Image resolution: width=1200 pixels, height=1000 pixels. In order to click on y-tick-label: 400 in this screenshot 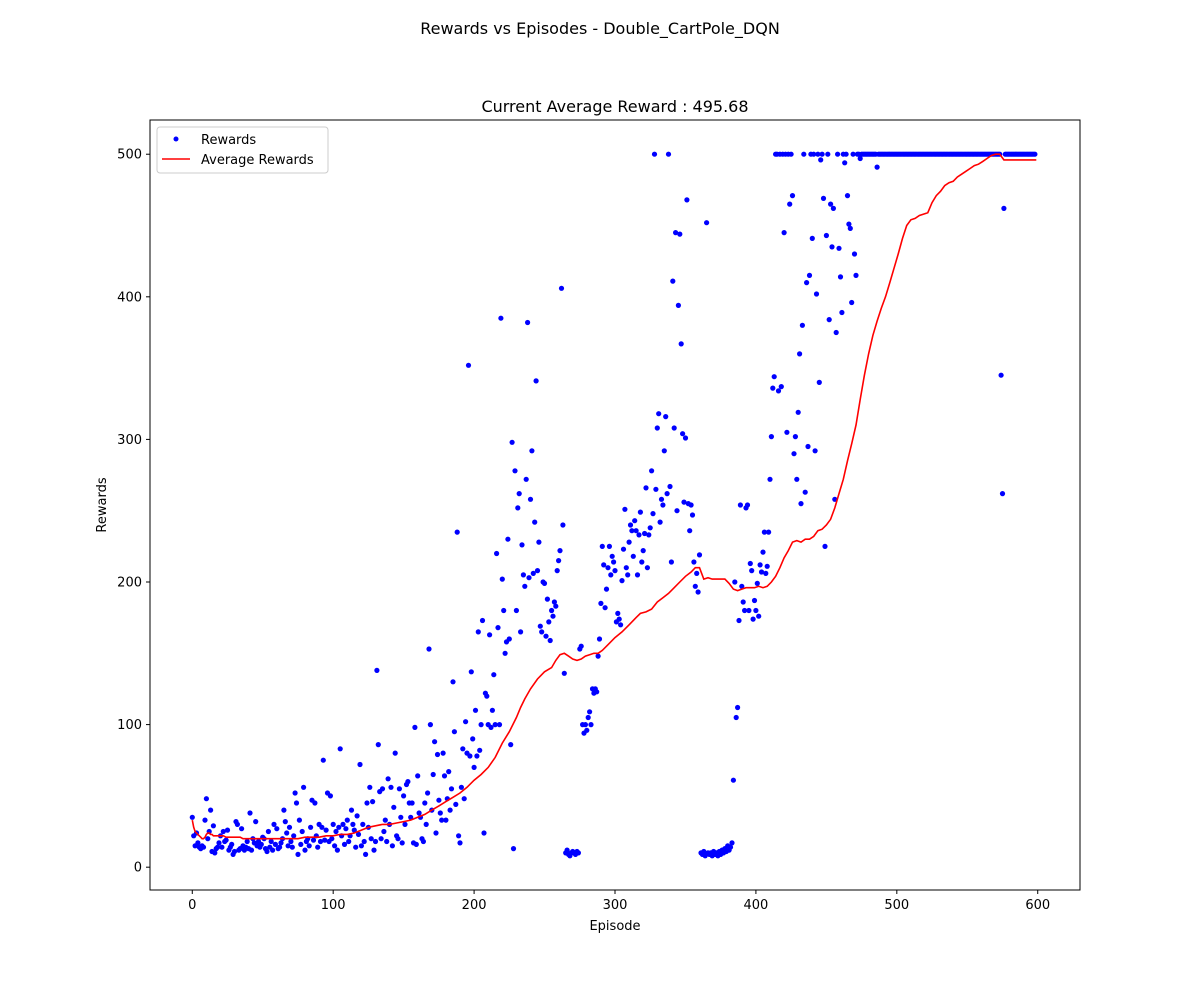, I will do `click(129, 297)`.